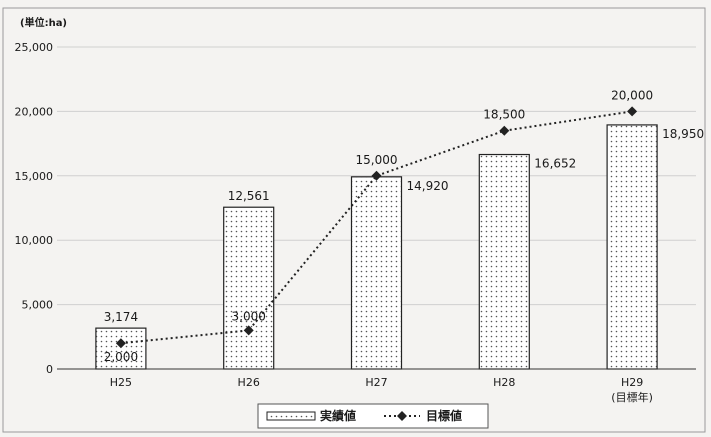  Describe the element at coordinates (402, 416) in the screenshot. I see `legend-line-marker` at that location.